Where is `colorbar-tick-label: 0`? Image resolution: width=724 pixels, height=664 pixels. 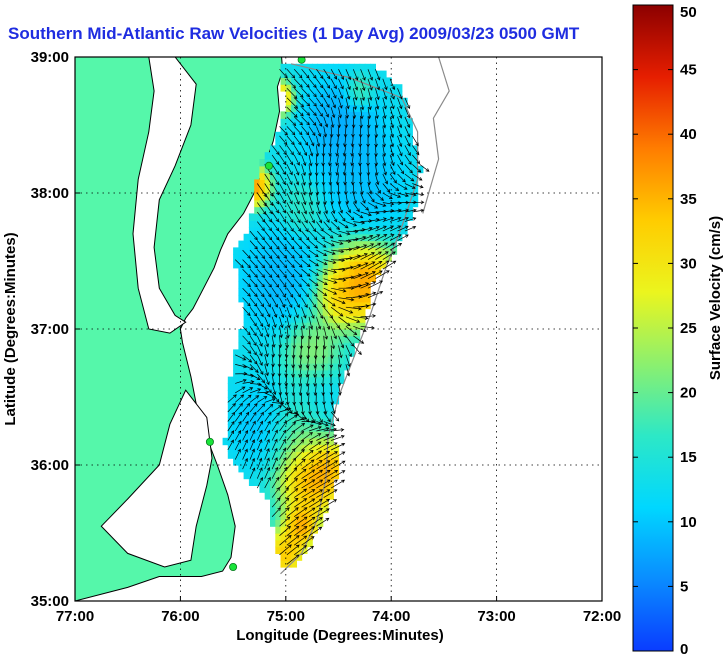 colorbar-tick-label: 0 is located at coordinates (684, 649).